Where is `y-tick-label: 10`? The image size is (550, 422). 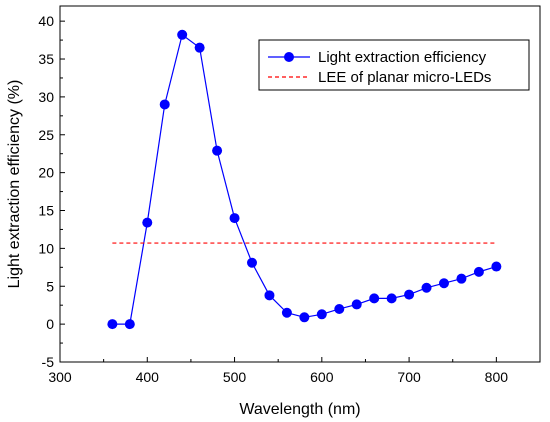 y-tick-label: 10 is located at coordinates (46, 248).